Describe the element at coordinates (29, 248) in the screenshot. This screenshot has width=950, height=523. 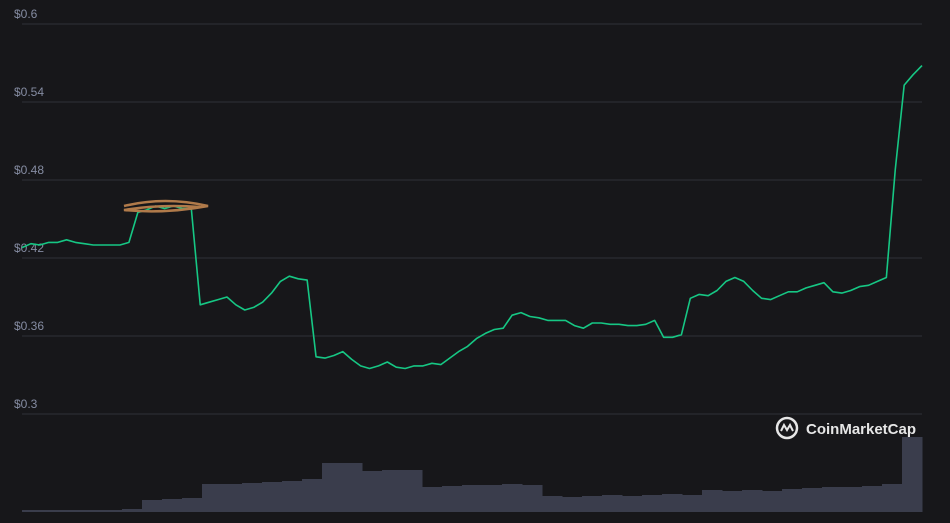
I see `y-tick-label: $0.42` at that location.